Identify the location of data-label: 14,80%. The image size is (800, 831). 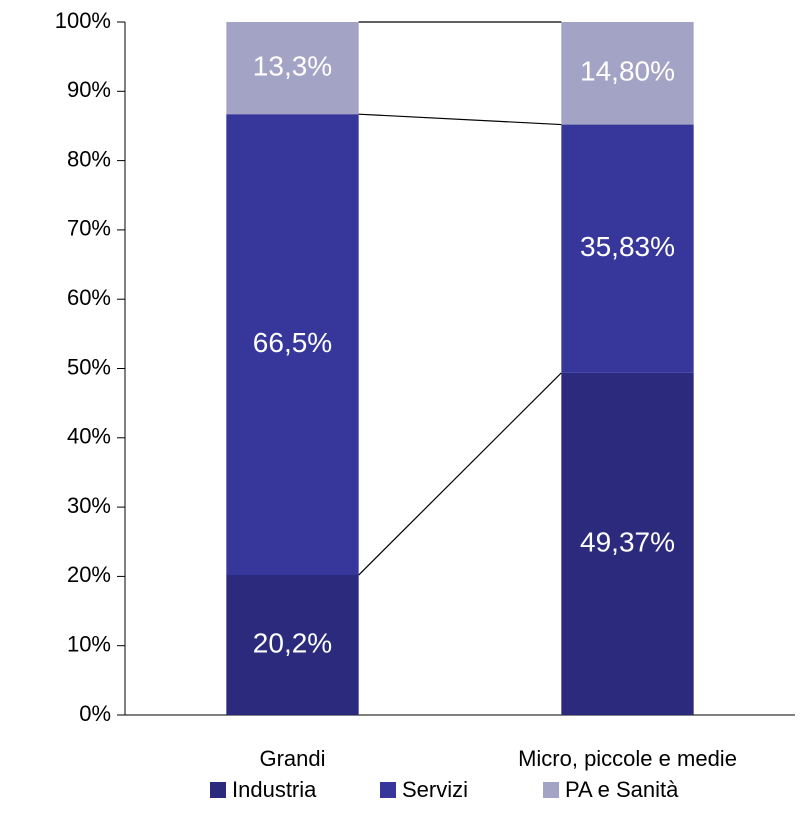
(627, 71).